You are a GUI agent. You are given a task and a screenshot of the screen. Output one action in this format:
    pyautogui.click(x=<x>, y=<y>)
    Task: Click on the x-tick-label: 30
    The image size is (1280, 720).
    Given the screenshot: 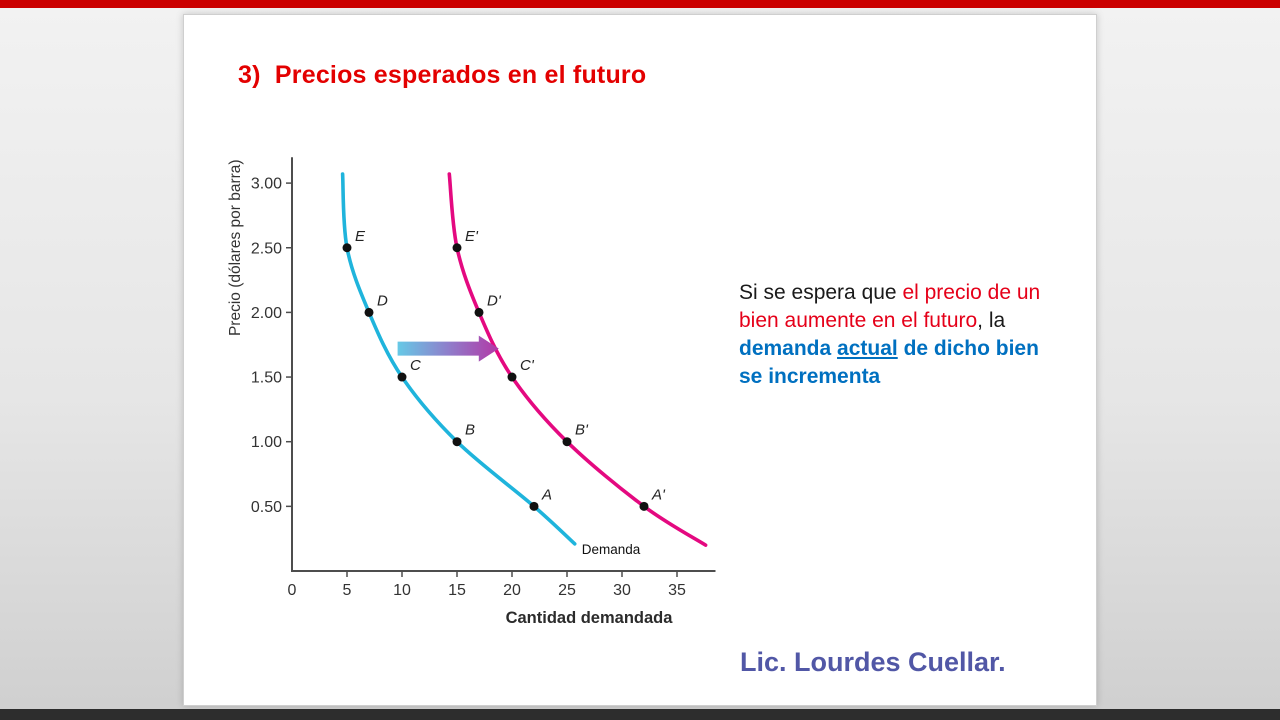 What is the action you would take?
    pyautogui.click(x=622, y=590)
    